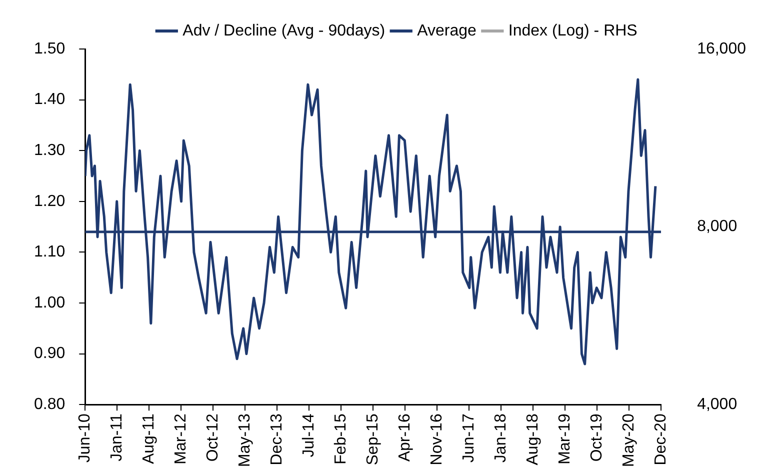  I want to click on y-tick-label: 0.80, so click(50, 405).